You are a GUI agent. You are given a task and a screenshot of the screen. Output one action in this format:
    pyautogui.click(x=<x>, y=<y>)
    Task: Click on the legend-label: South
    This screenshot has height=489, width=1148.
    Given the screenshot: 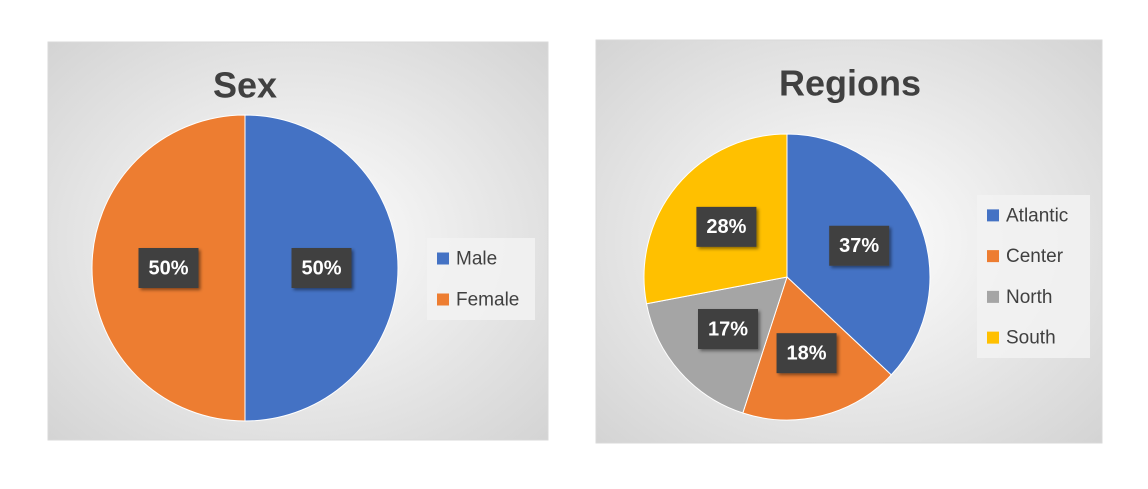 What is the action you would take?
    pyautogui.click(x=1031, y=338)
    